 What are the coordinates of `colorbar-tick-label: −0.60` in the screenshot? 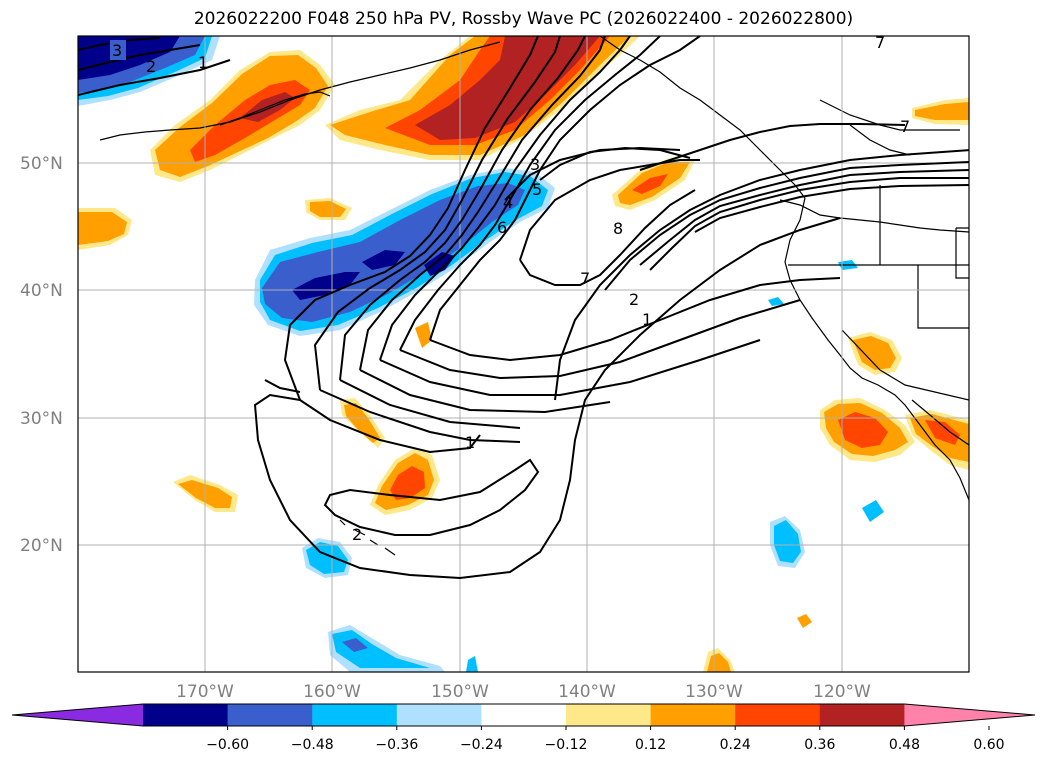 It's located at (227, 745).